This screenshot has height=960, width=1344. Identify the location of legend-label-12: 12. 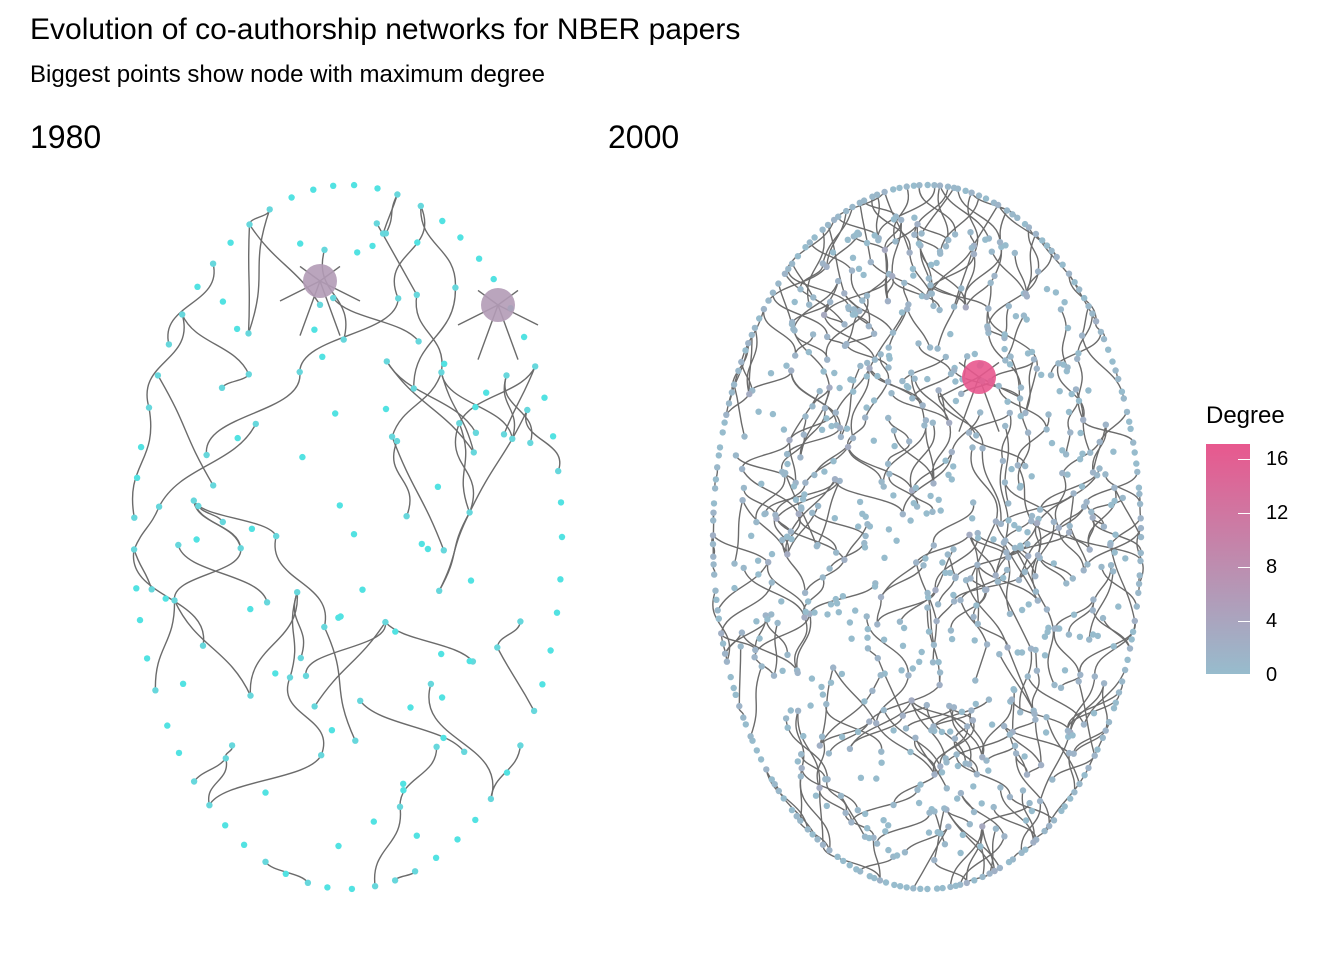
(1277, 513).